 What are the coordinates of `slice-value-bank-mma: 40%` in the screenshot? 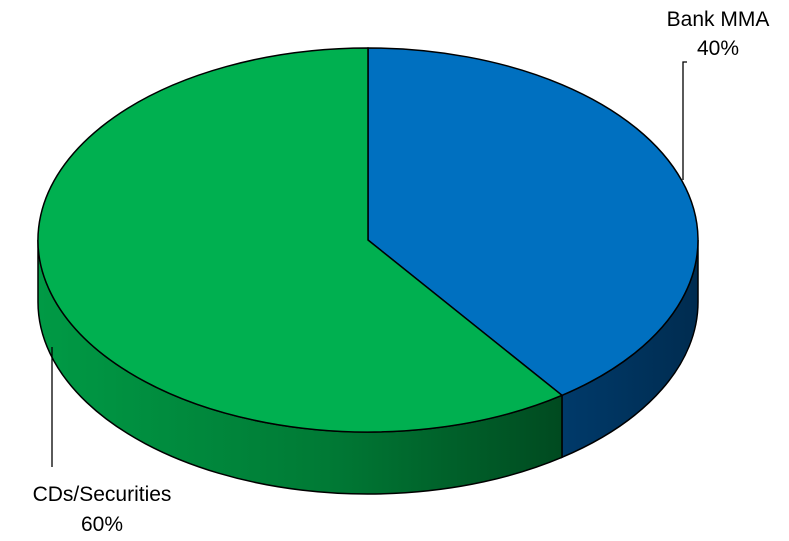 It's located at (718, 48).